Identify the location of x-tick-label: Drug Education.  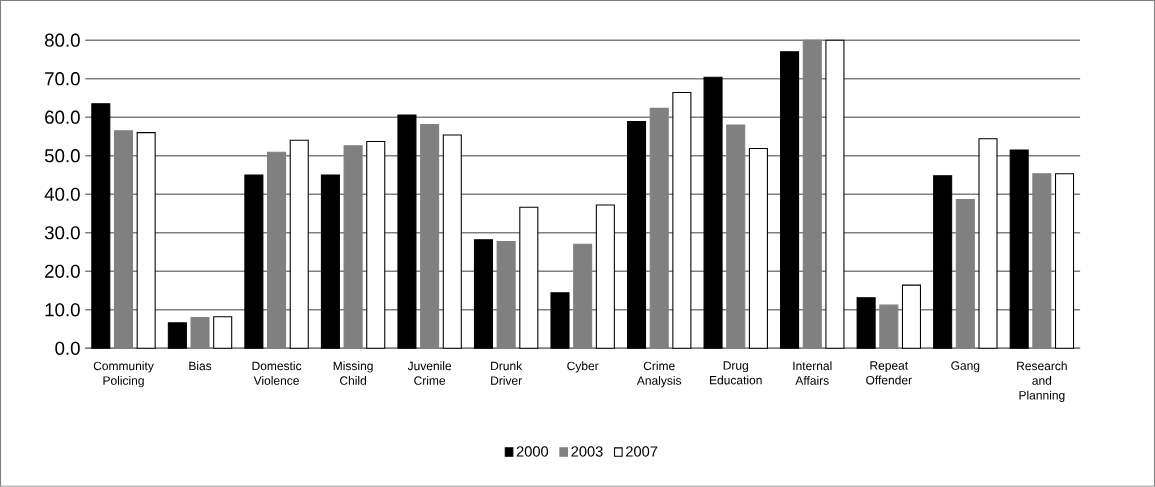
(736, 373).